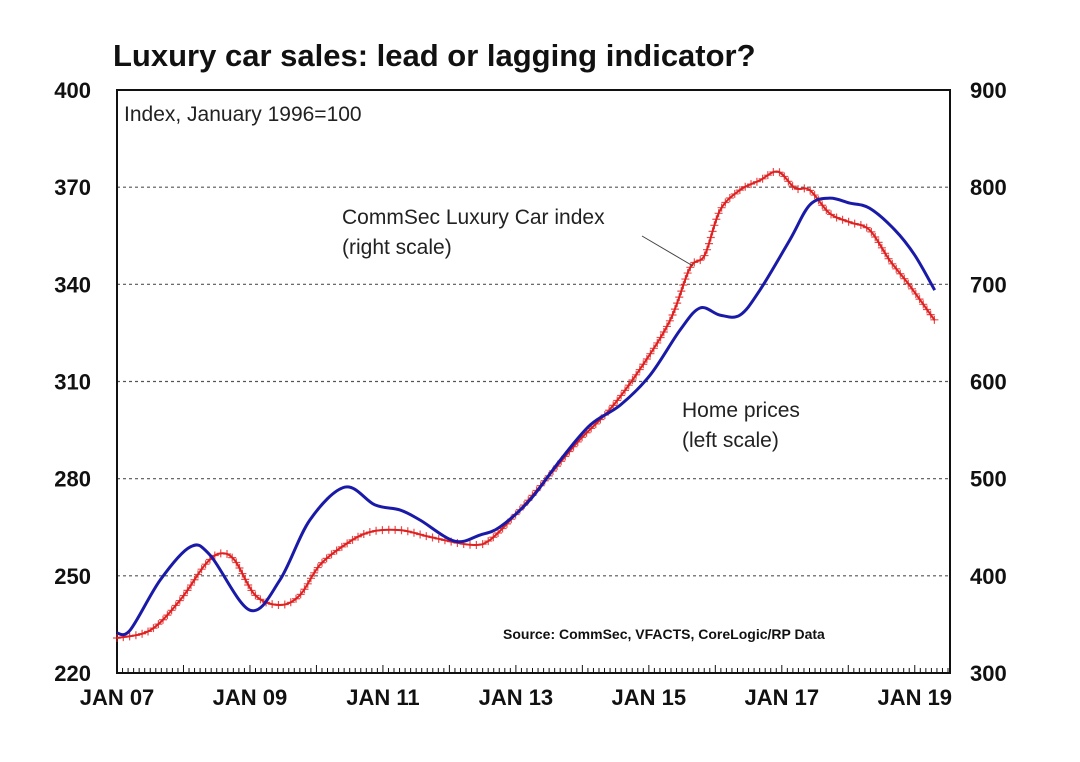 Image resolution: width=1080 pixels, height=762 pixels. Describe the element at coordinates (988, 284) in the screenshot. I see `right-axis-tick-label: 700` at that location.